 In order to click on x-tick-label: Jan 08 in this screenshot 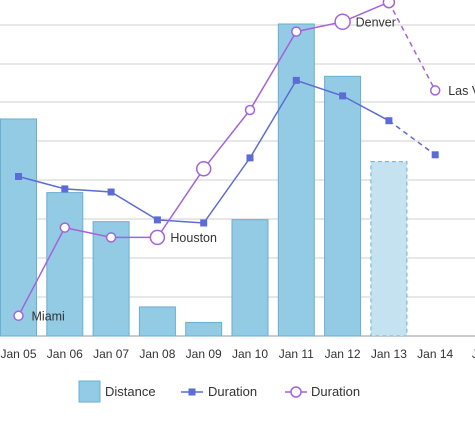, I will do `click(157, 354)`.